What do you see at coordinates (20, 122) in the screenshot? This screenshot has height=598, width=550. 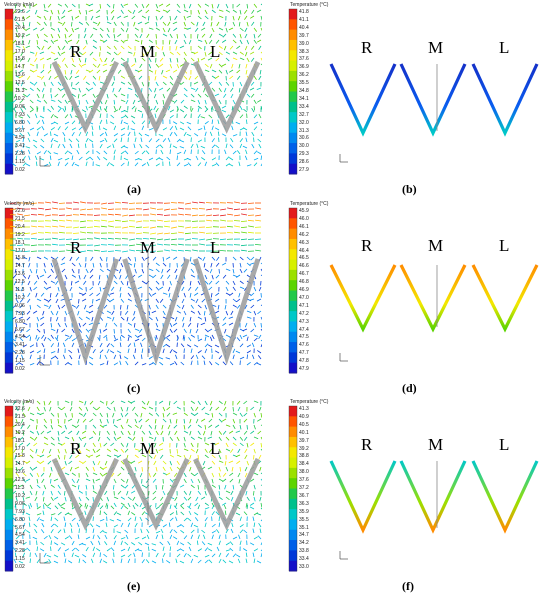 I see `velocity-tick-label: 6.80` at bounding box center [20, 122].